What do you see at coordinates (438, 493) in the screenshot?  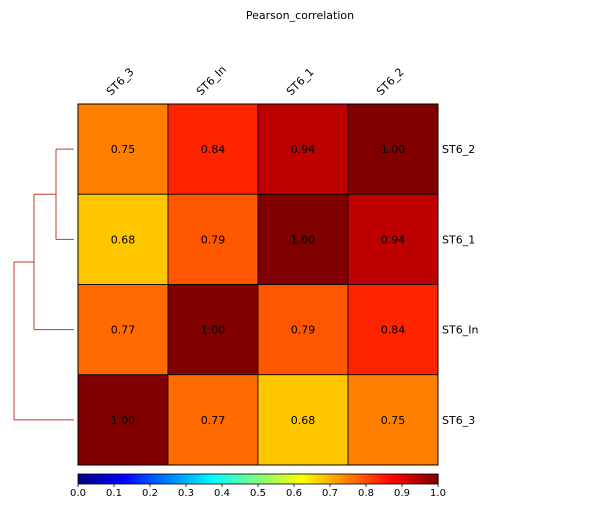 I see `colorbar-tick-label: 1.0` at bounding box center [438, 493].